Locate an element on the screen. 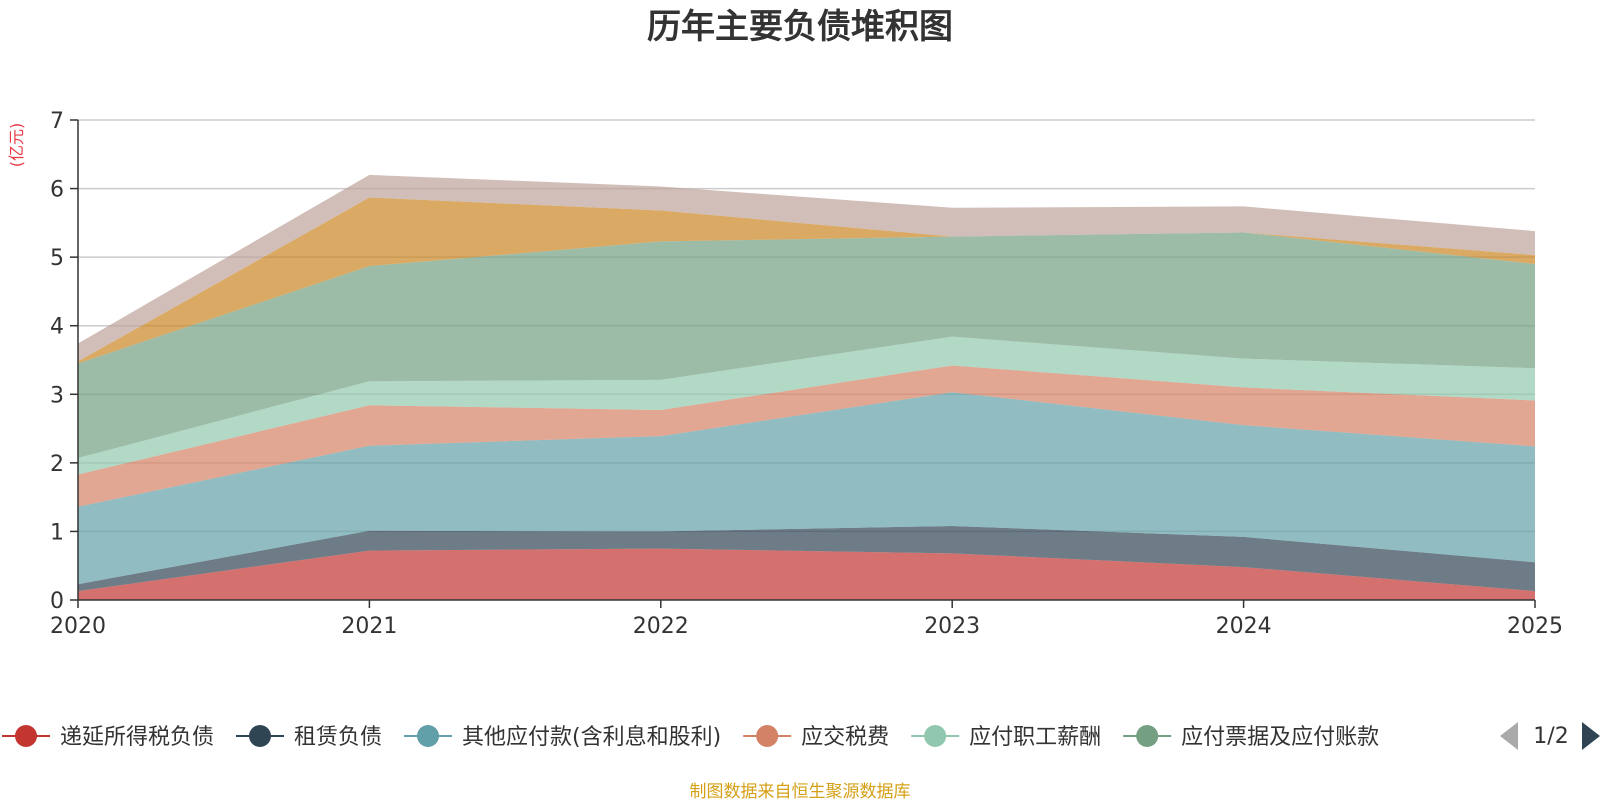 This screenshot has height=800, width=1600. x-tick-label: 2025 is located at coordinates (1535, 626).